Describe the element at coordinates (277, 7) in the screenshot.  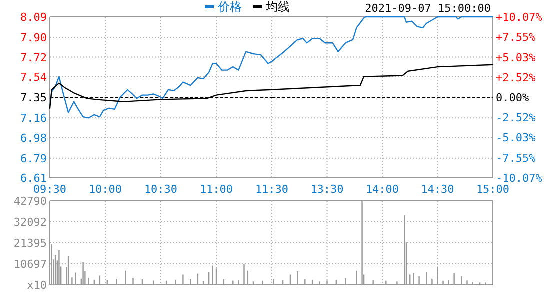
I see `legend-label: 均线` at that location.